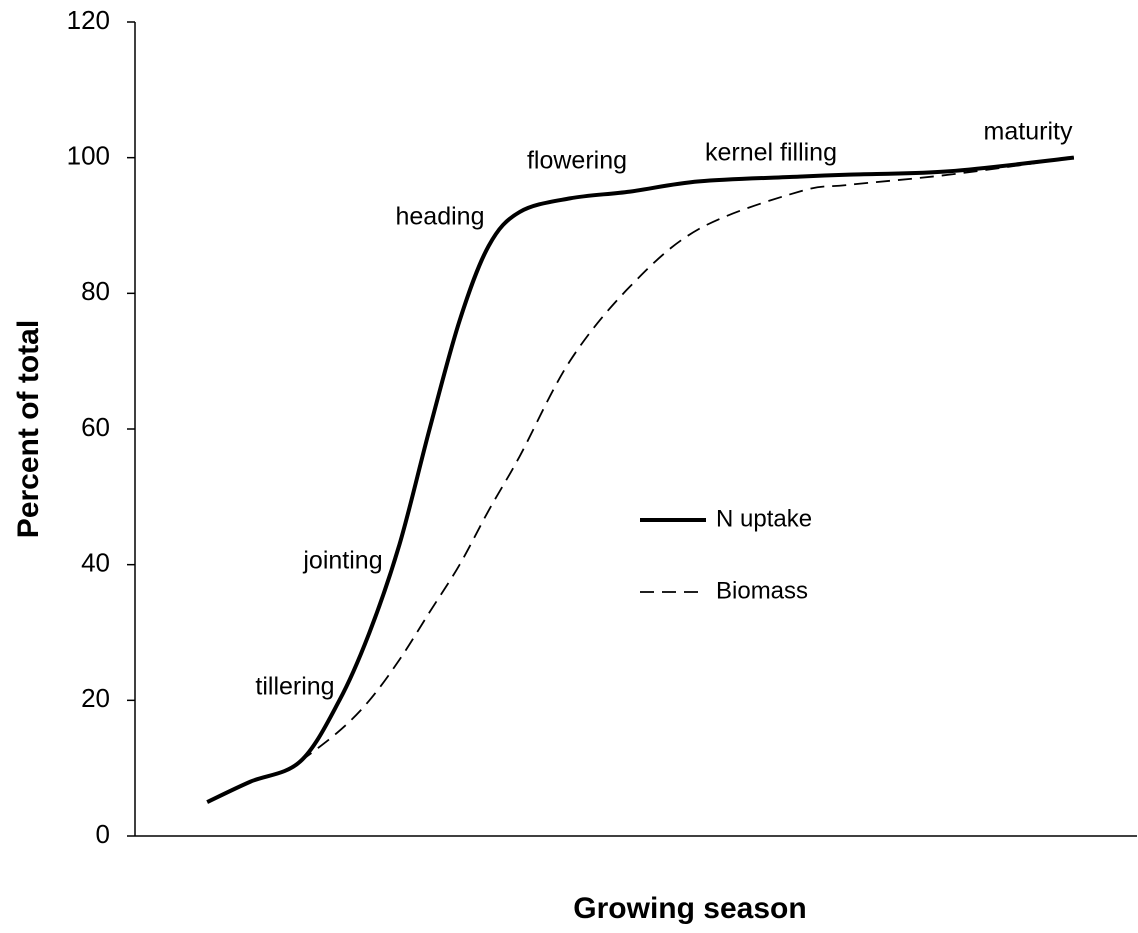  Describe the element at coordinates (103, 834) in the screenshot. I see `y-tick-label: 0` at that location.